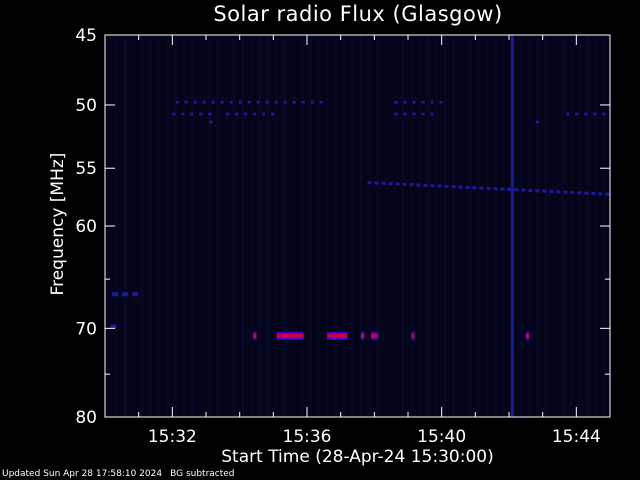  I want to click on background-mode: BG subtracted, so click(202, 474).